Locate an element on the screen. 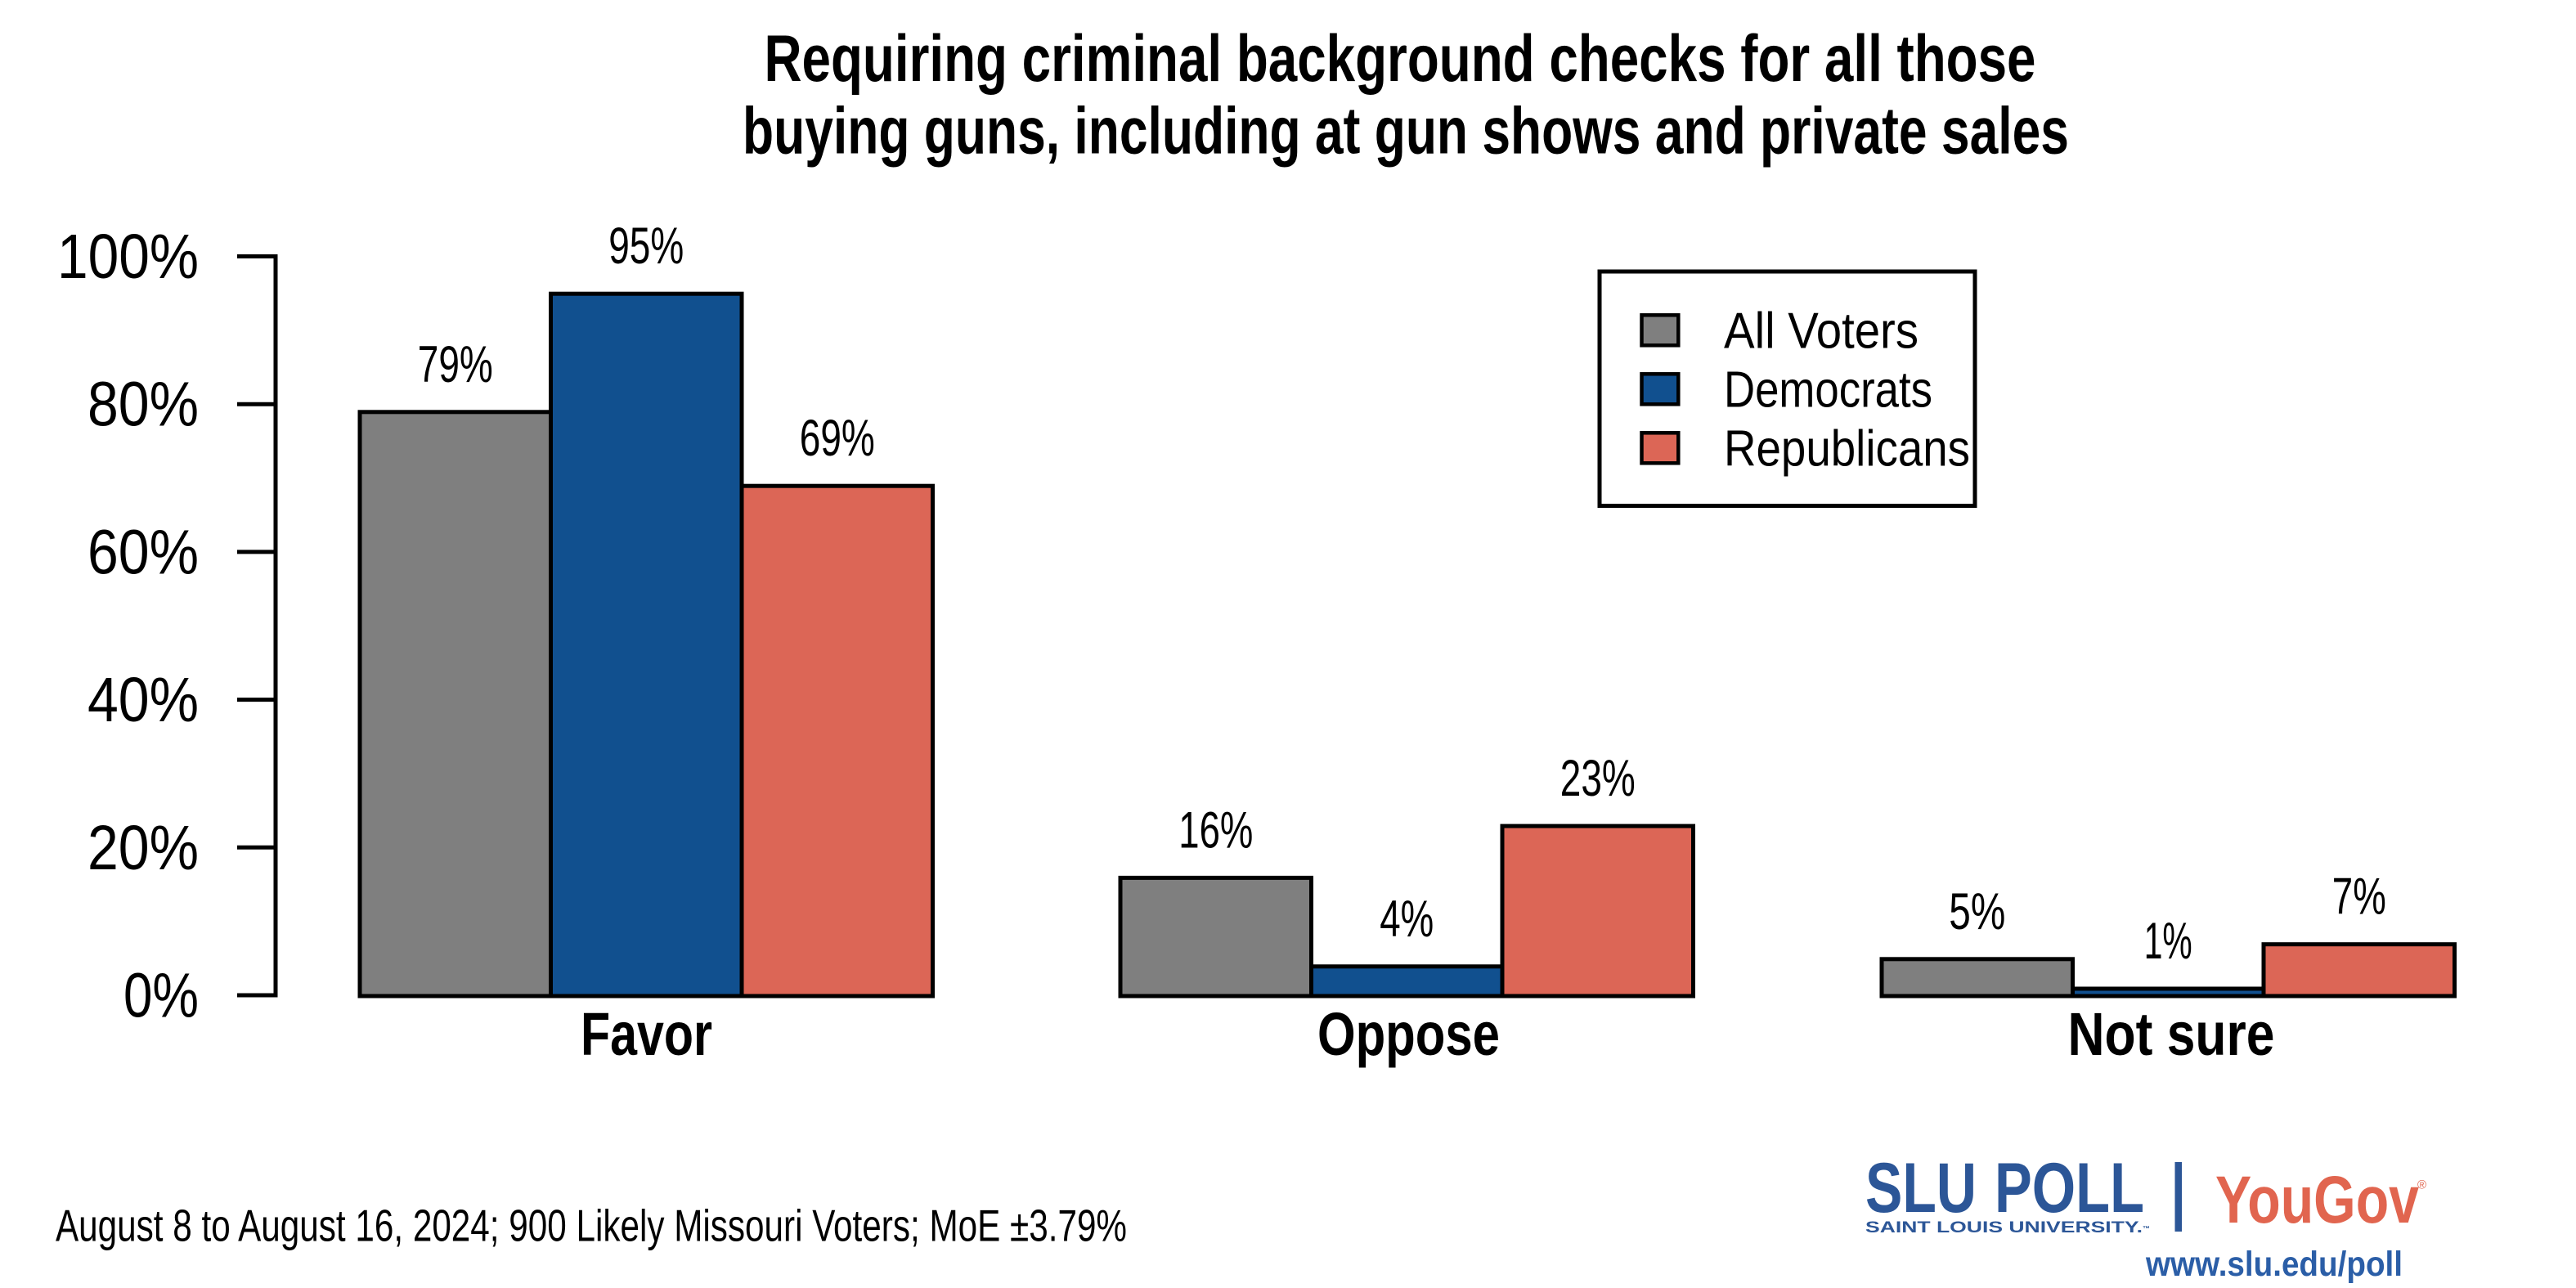 The width and height of the screenshot is (2576, 1288). svg-text: 23% is located at coordinates (1598, 778).